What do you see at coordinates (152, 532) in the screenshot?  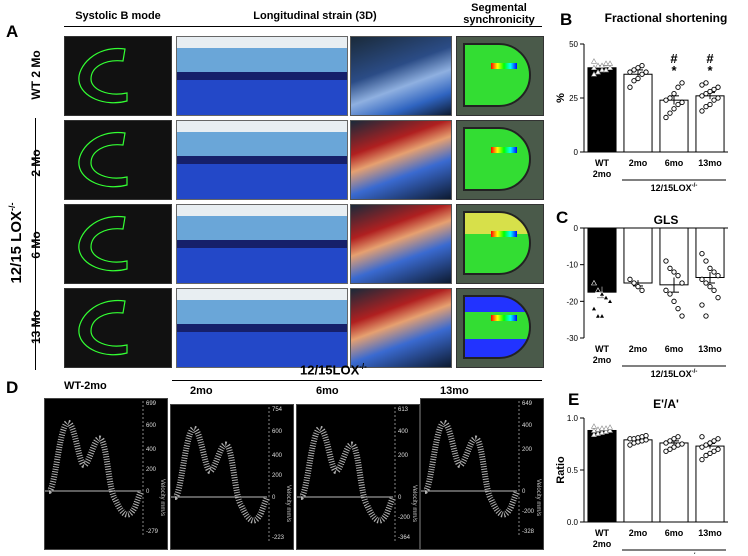 I see `velocity-tick-label: -279` at bounding box center [152, 532].